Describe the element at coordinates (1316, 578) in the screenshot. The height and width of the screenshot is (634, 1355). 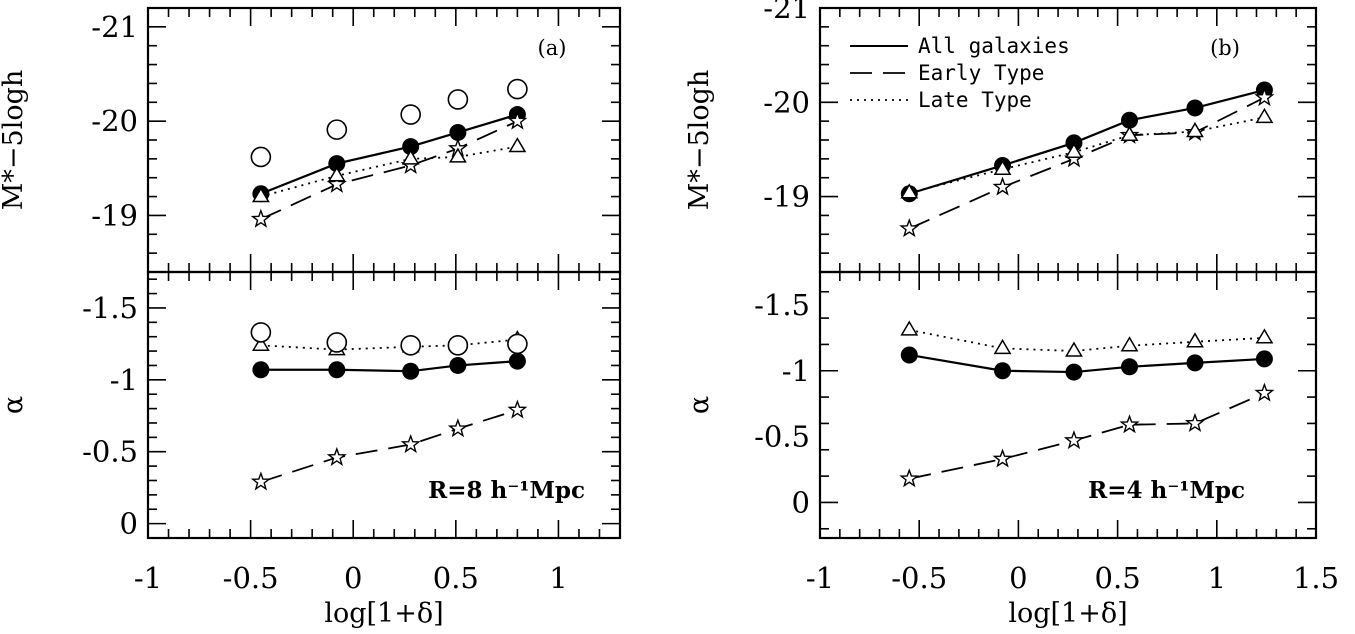
I see `x-tick-label: 1.5` at that location.